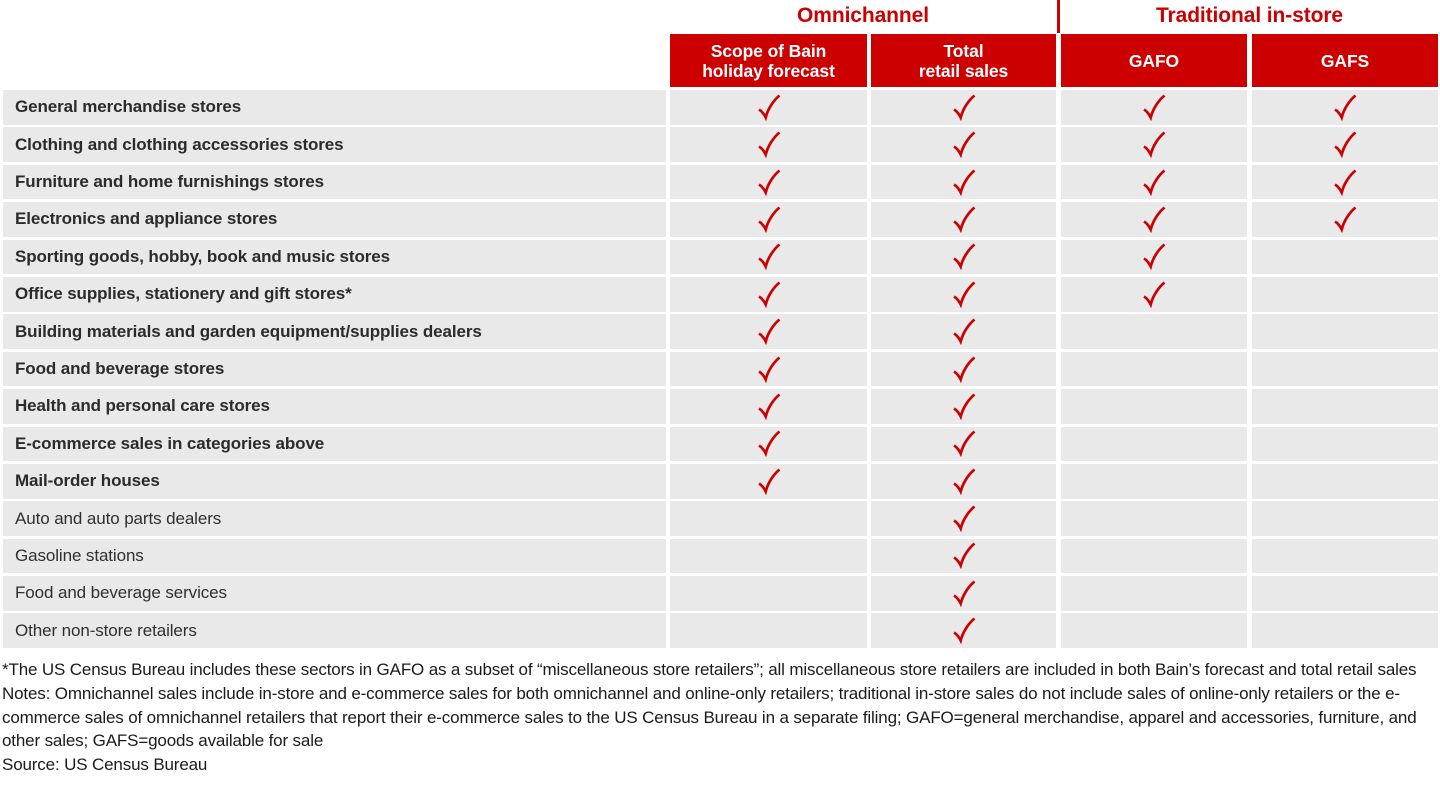 The height and width of the screenshot is (810, 1440). What do you see at coordinates (963, 70) in the screenshot?
I see `column-header-line: retail sales` at bounding box center [963, 70].